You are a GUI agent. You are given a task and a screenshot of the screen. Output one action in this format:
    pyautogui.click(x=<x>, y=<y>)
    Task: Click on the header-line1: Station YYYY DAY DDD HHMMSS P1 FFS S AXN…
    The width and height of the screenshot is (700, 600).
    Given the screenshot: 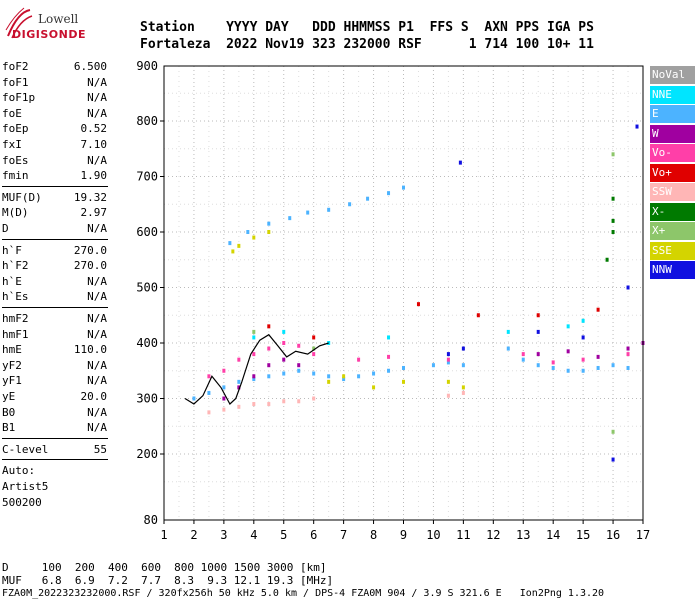 What is the action you would take?
    pyautogui.click(x=367, y=27)
    